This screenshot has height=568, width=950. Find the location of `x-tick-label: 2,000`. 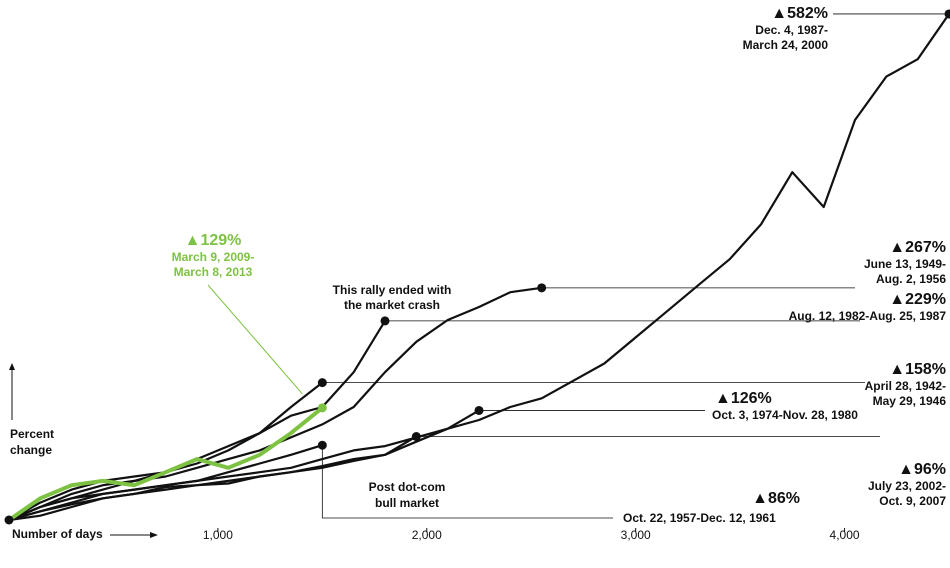

x-tick-label: 2,000 is located at coordinates (427, 535).